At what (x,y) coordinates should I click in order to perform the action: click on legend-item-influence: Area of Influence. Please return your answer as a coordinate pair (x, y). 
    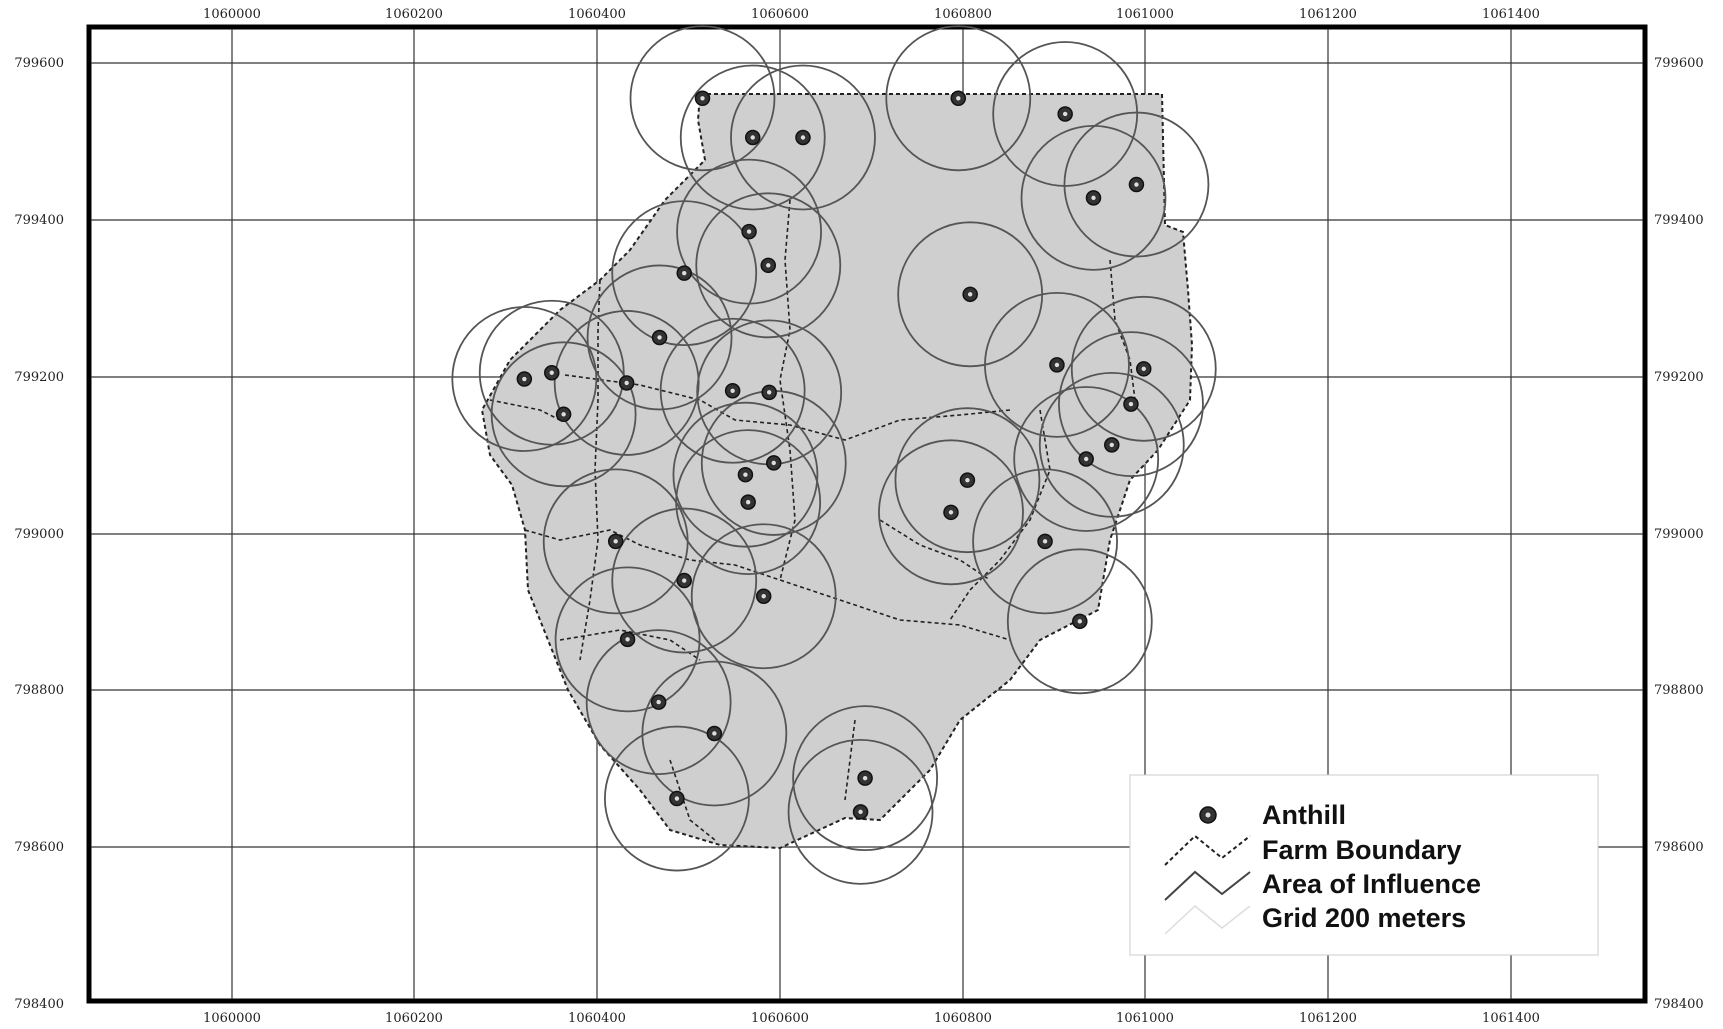
    Looking at the image, I should click on (1322, 885).